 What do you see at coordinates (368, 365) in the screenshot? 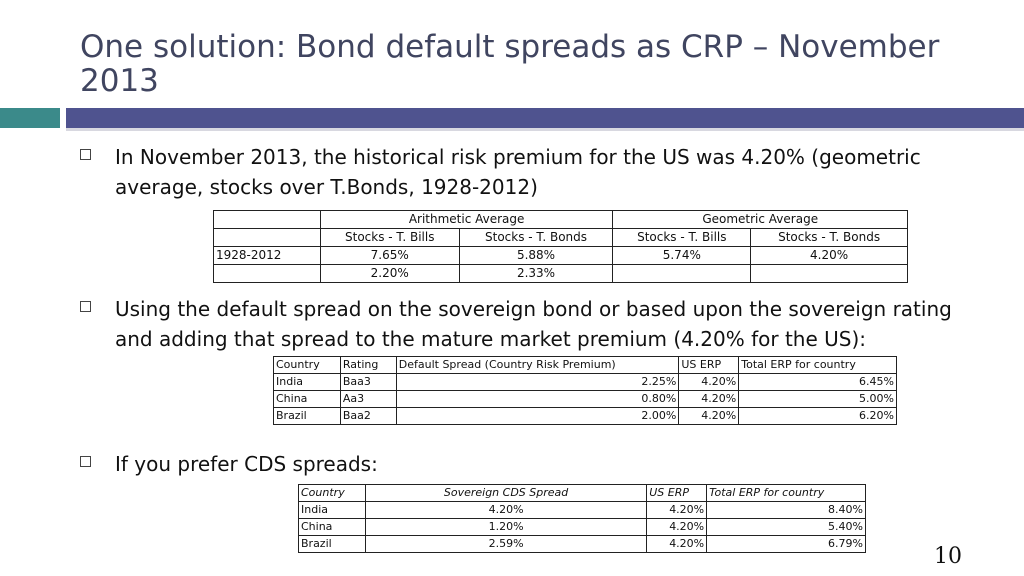
I see `table-header: Rating` at bounding box center [368, 365].